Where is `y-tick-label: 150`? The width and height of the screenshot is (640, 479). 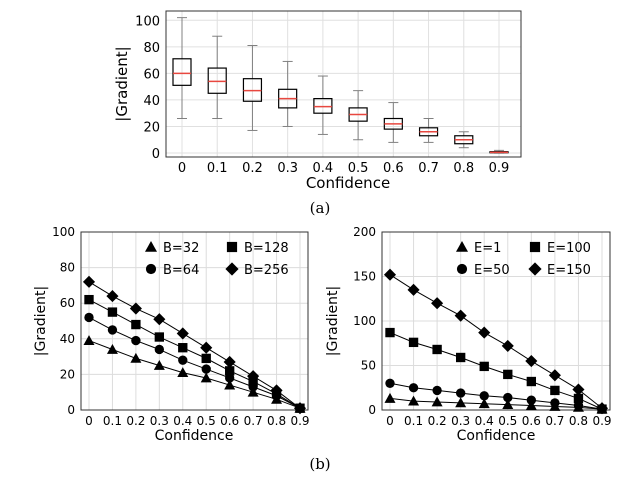 y-tick-label: 150 is located at coordinates (364, 277).